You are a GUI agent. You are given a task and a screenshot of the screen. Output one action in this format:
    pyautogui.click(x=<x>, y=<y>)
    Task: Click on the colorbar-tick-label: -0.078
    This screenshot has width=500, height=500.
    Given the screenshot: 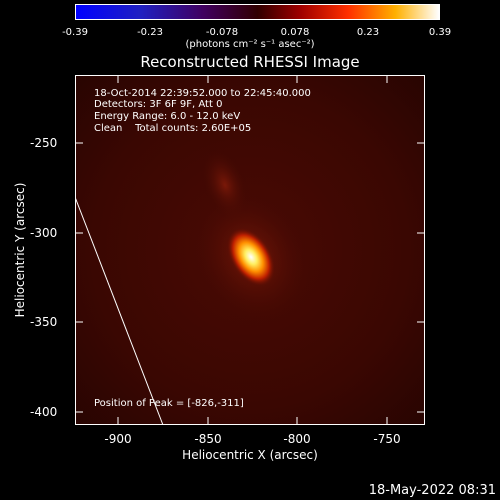 What is the action you would take?
    pyautogui.click(x=222, y=32)
    